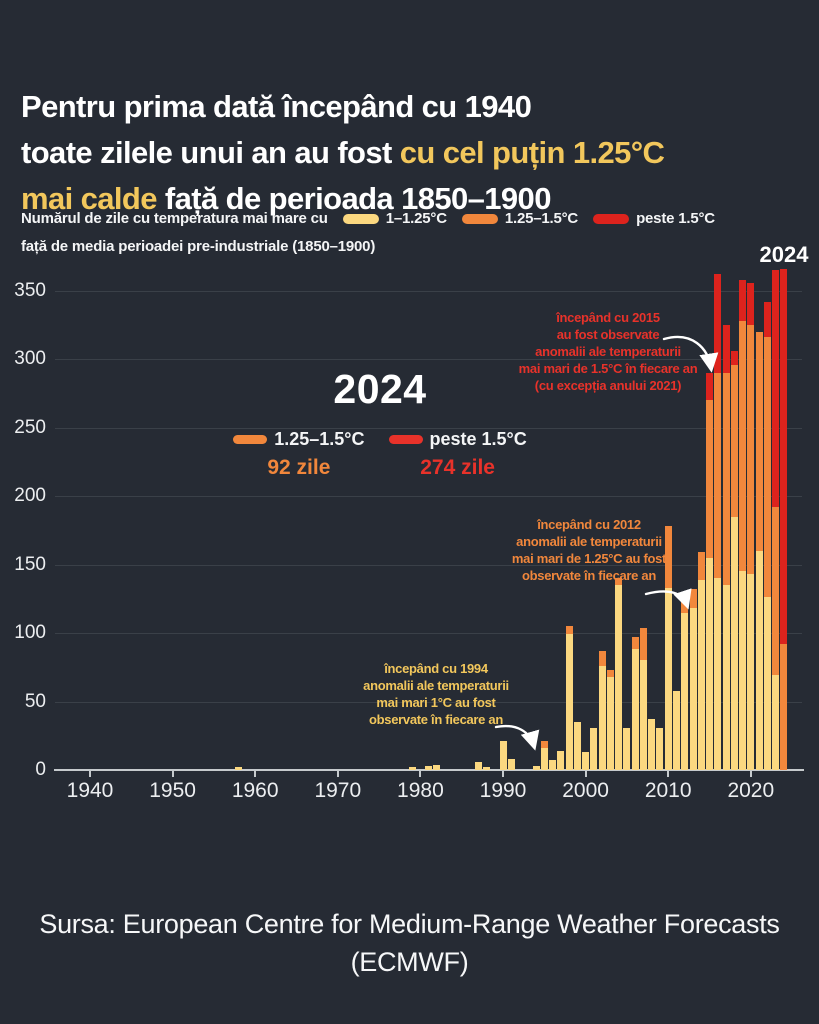 This screenshot has width=819, height=1024. I want to click on bar-2015-segment-red, so click(709, 387).